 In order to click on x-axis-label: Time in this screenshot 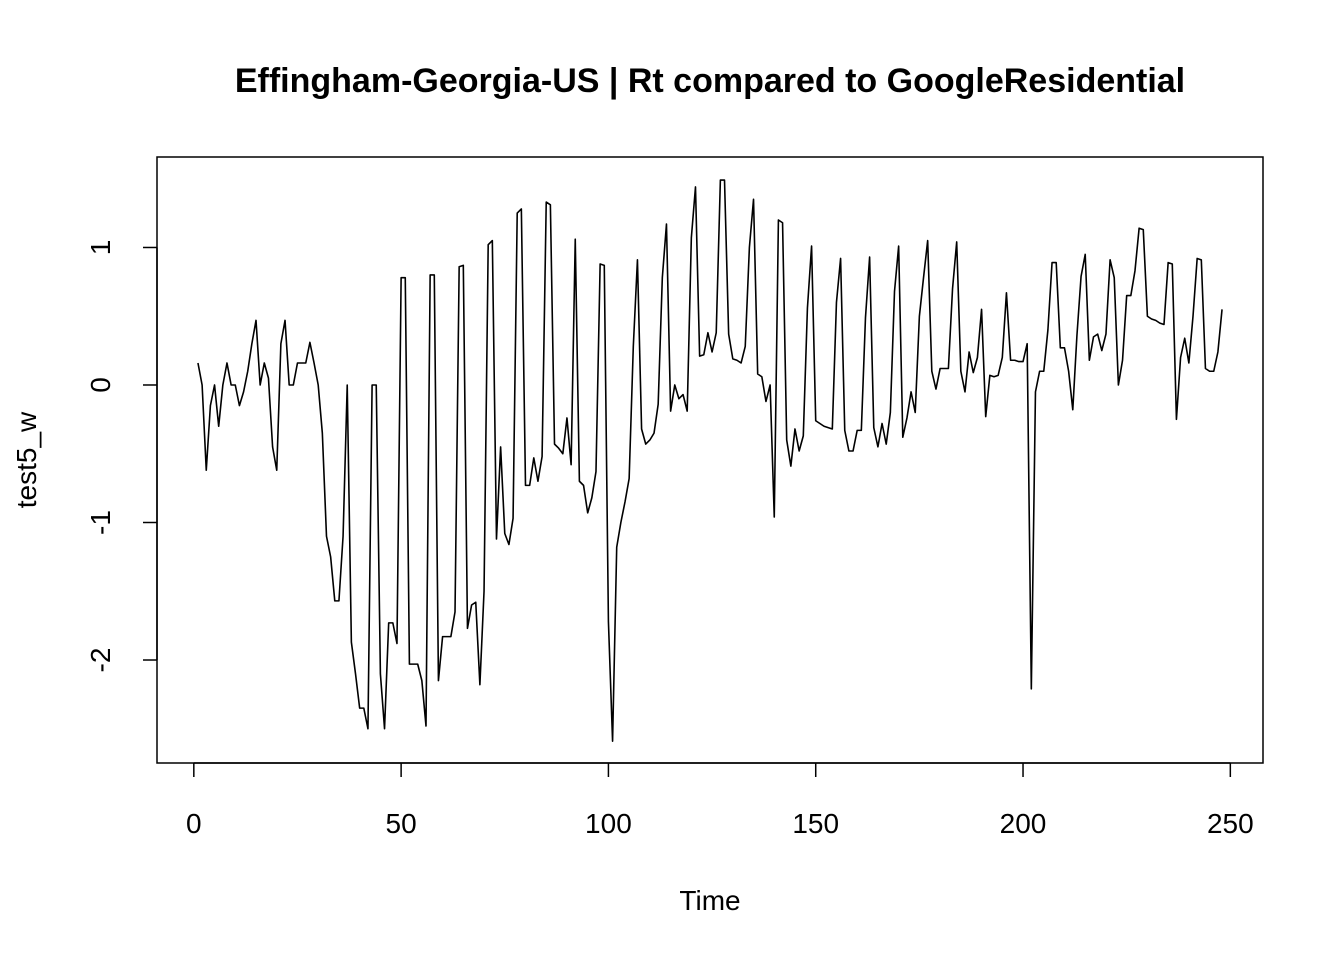, I will do `click(709, 900)`.